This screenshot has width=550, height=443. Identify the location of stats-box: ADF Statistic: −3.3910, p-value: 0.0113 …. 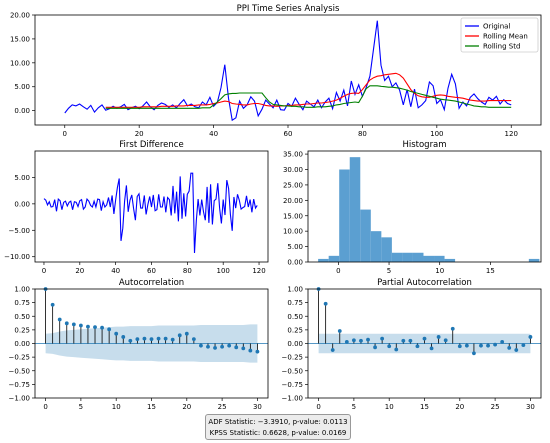
(278, 427).